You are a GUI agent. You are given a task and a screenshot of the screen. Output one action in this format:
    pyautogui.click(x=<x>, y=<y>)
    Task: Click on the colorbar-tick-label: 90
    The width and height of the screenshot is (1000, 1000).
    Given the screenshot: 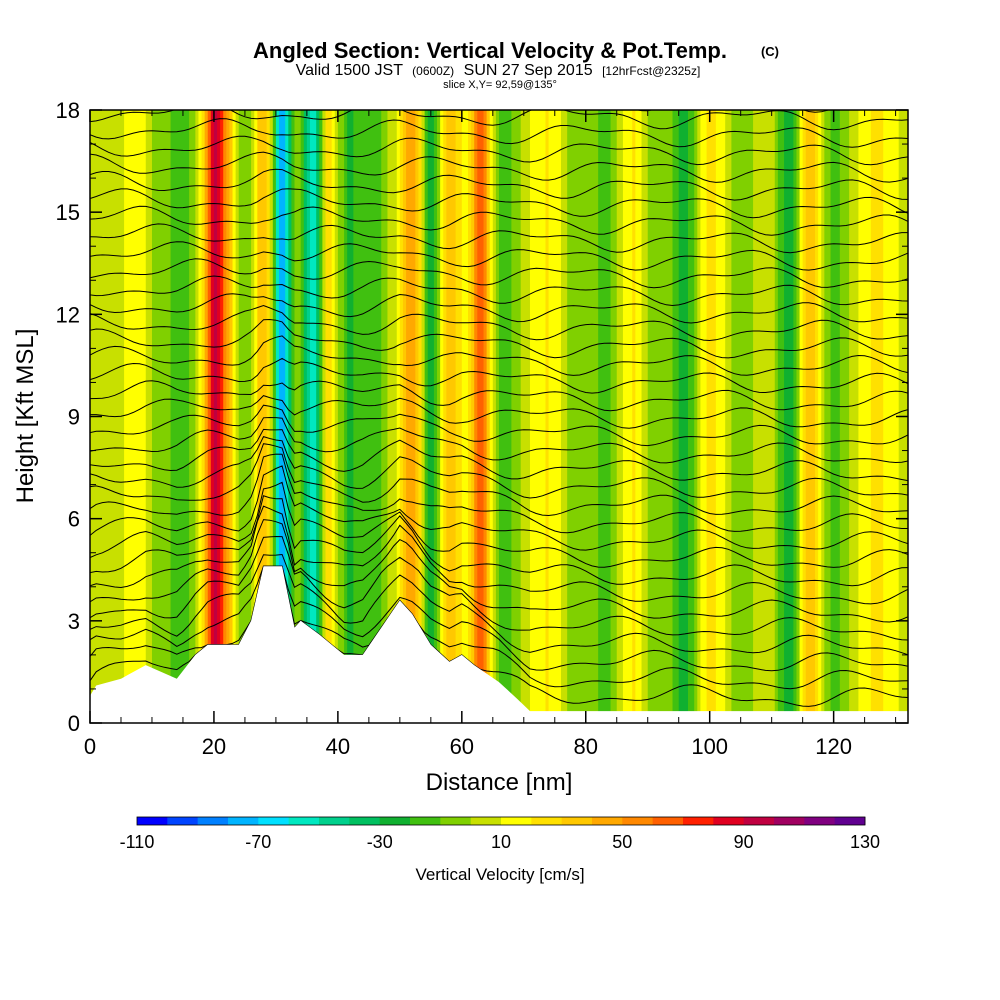 What is the action you would take?
    pyautogui.click(x=744, y=842)
    